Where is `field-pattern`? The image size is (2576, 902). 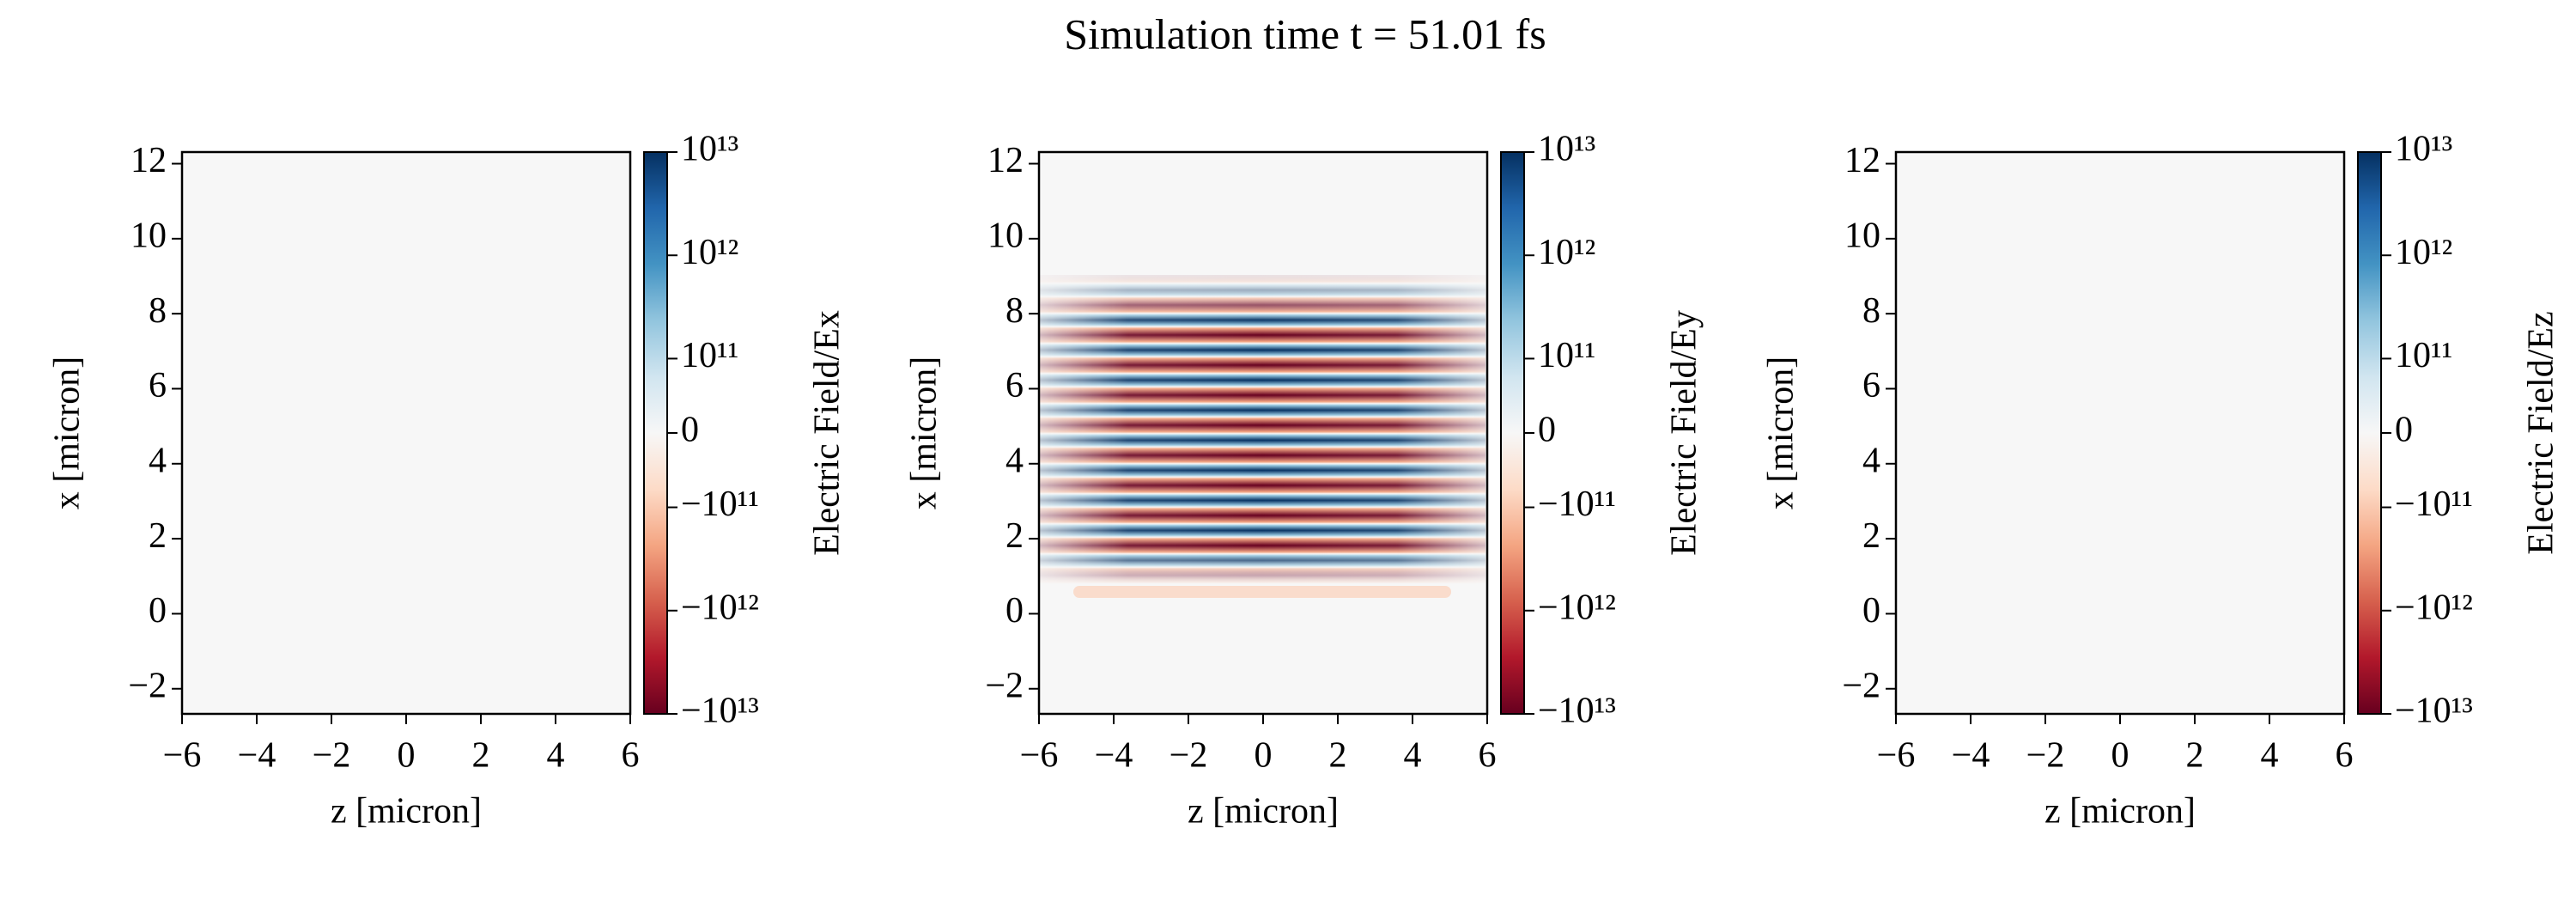 field-pattern is located at coordinates (1262, 434).